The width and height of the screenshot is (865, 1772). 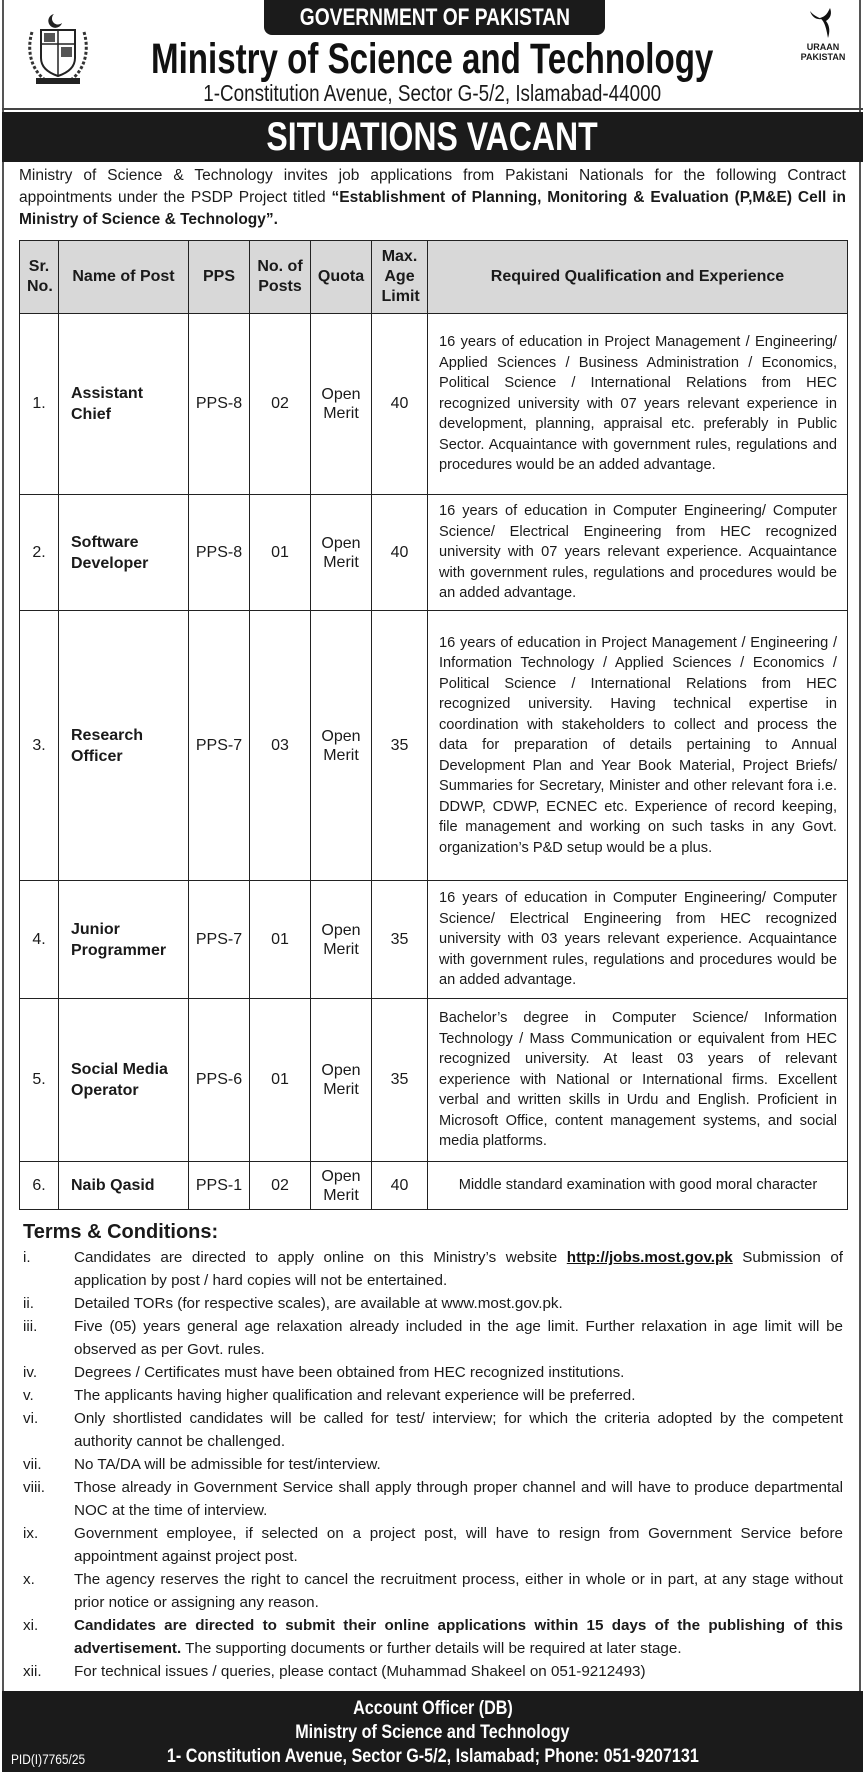 What do you see at coordinates (649, 1257) in the screenshot?
I see `jobs-portal-link: http://jobs.most.gov.pk` at bounding box center [649, 1257].